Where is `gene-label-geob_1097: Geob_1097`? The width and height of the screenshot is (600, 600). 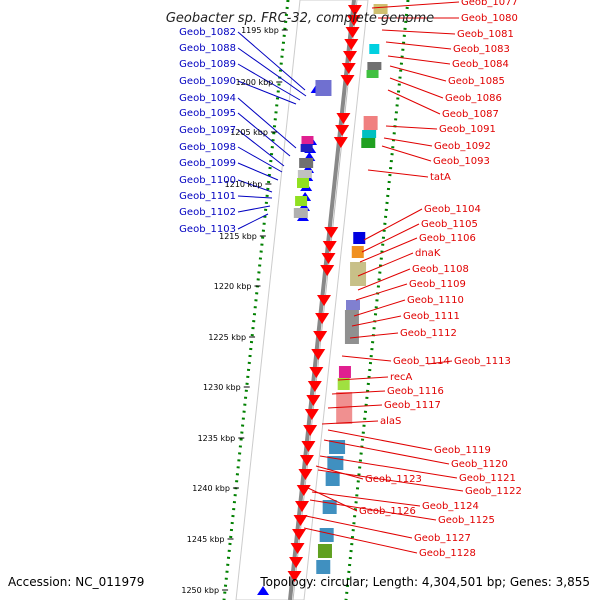 gene-label-geob_1097: Geob_1097 is located at coordinates (207, 130).